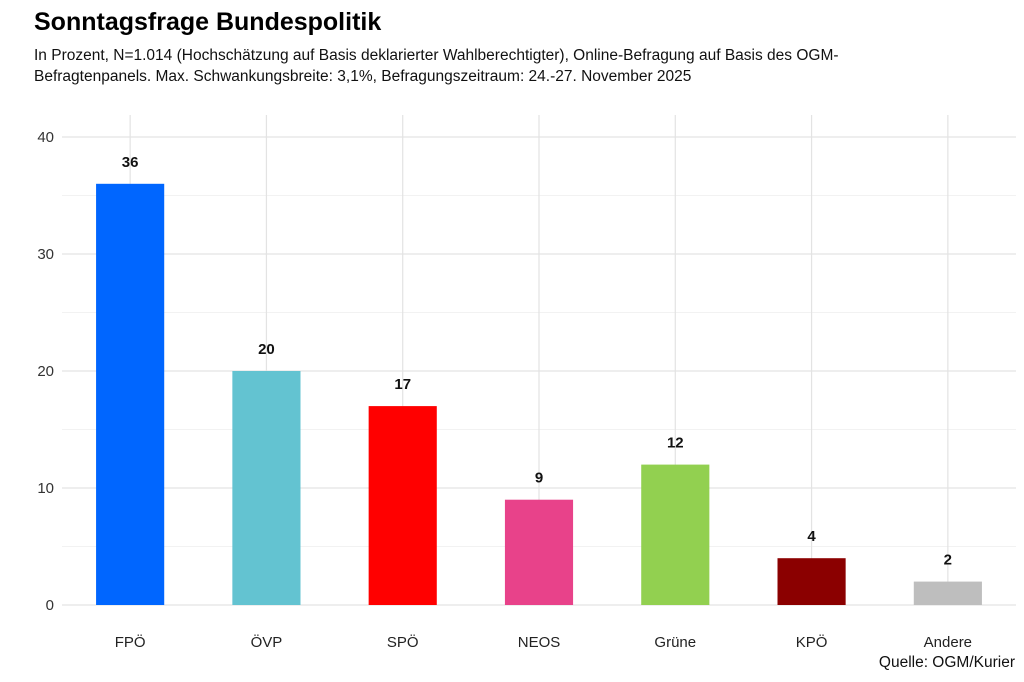 This screenshot has height=682, width=1024. What do you see at coordinates (402, 505) in the screenshot?
I see `bar-SPÖ` at bounding box center [402, 505].